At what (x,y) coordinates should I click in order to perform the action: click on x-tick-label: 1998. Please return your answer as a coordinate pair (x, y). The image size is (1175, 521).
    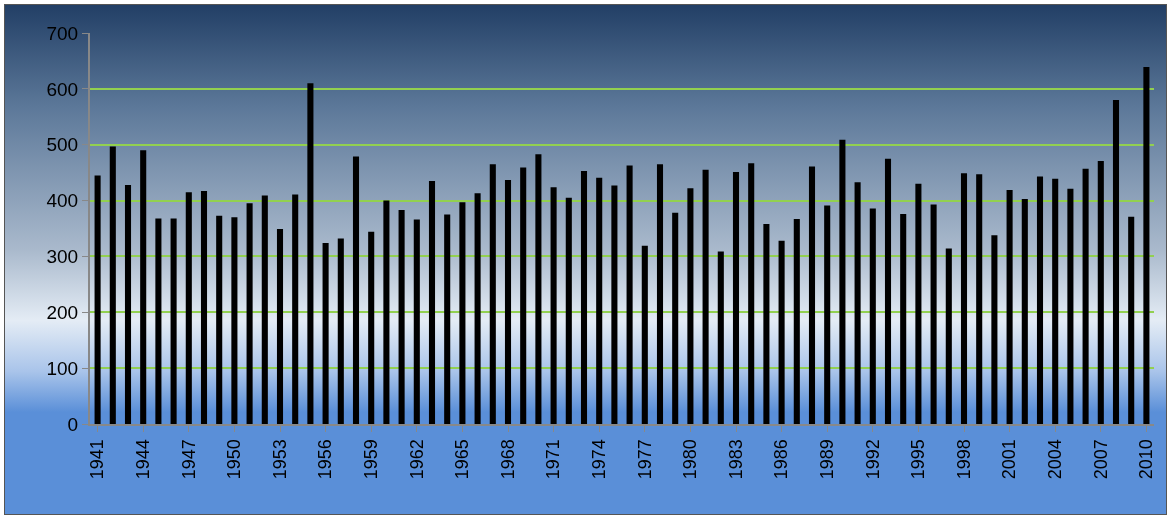
    Looking at the image, I should click on (963, 459).